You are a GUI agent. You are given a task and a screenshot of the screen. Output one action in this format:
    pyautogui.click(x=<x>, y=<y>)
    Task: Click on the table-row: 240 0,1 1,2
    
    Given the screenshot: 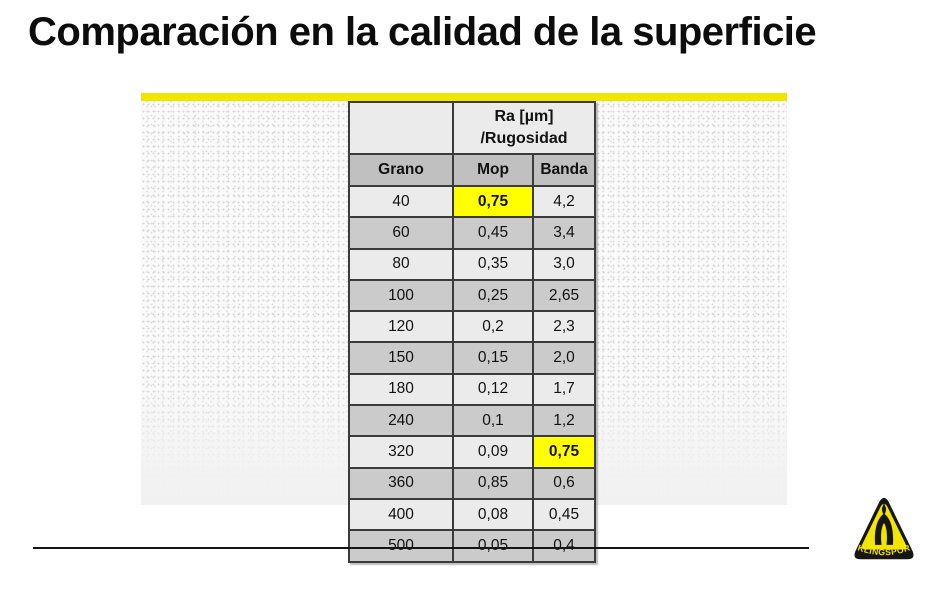 What is the action you would take?
    pyautogui.click(x=472, y=421)
    